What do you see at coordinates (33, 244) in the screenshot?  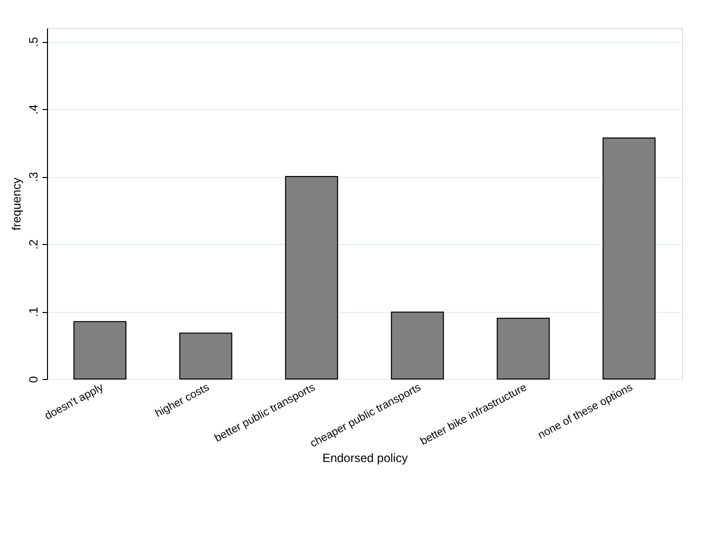 I see `y-tick-label: .2` at bounding box center [33, 244].